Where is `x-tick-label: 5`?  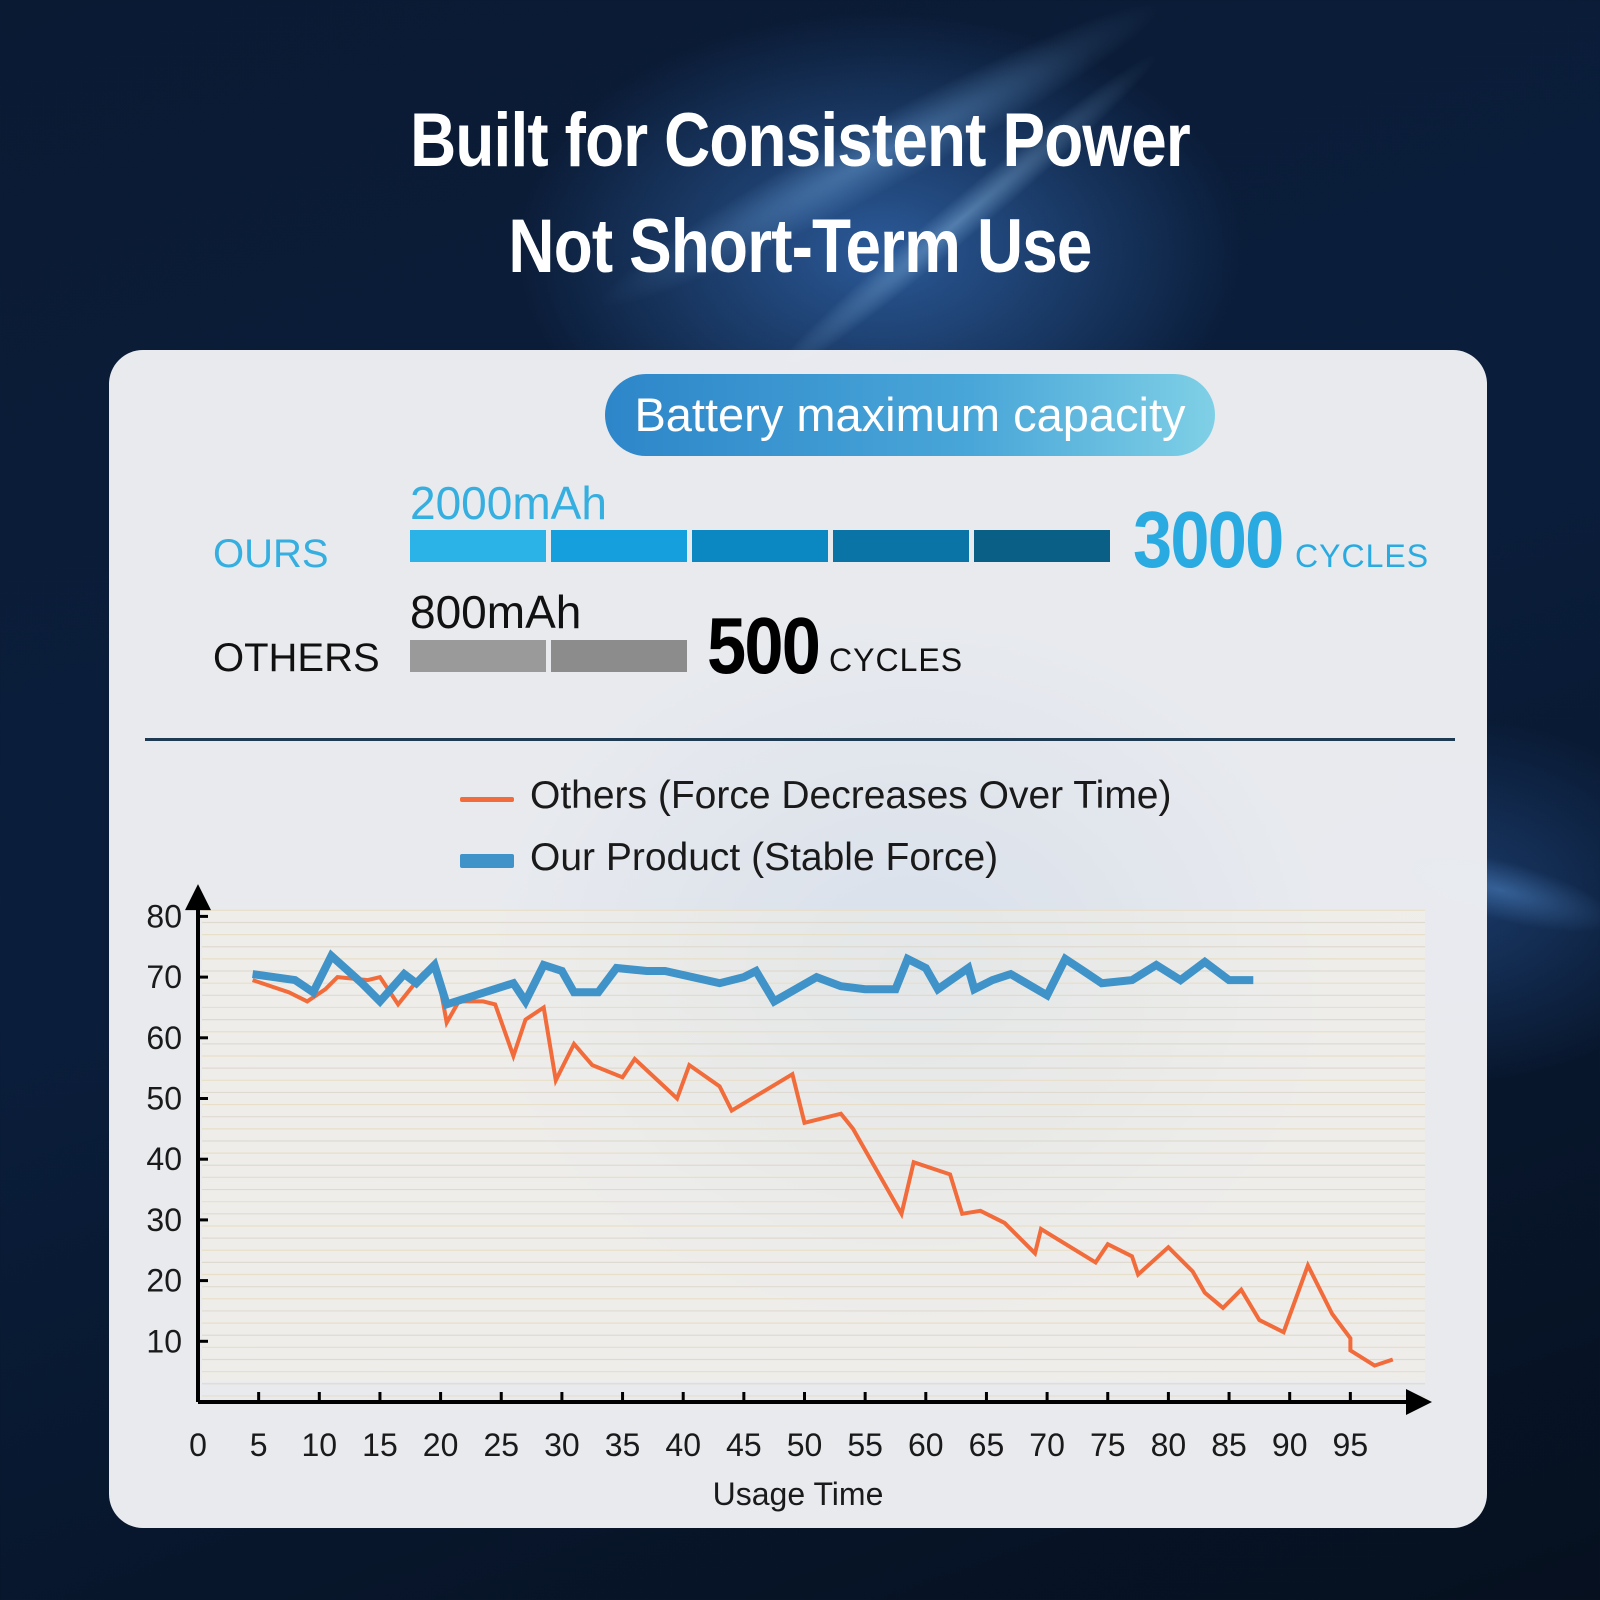
x-tick-label: 5 is located at coordinates (259, 1445).